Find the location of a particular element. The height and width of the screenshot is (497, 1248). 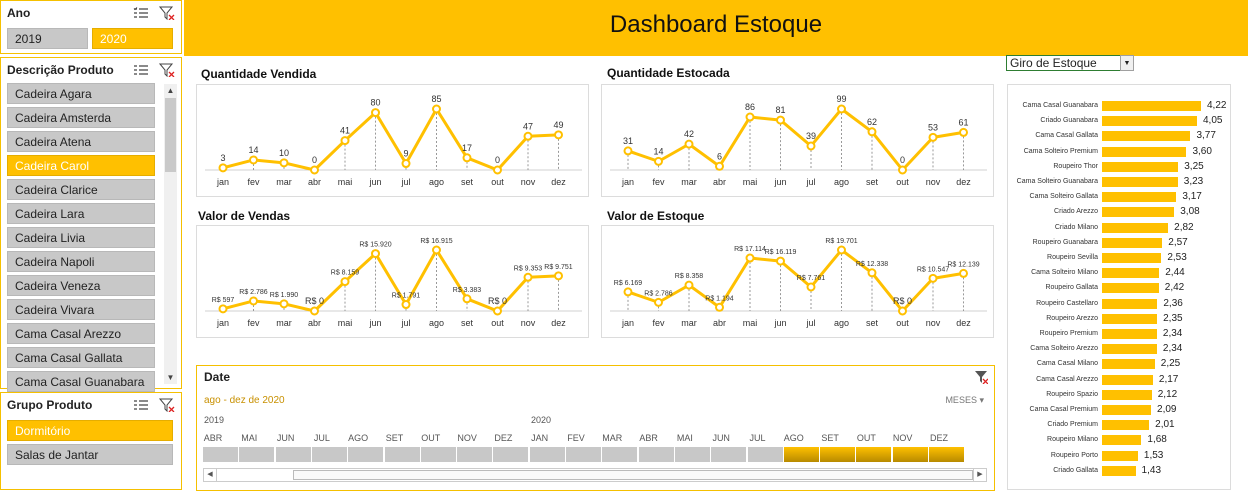

timeline-month-label: ABR is located at coordinates (213, 438).